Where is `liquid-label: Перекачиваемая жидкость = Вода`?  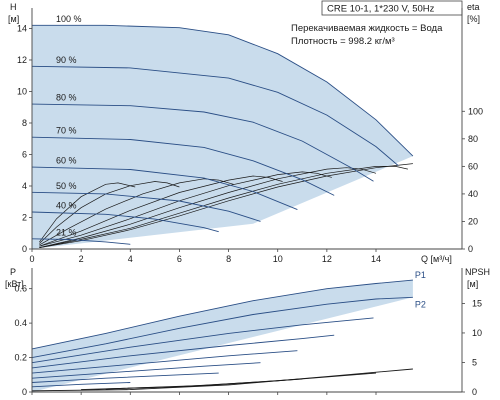 liquid-label: Перекачиваемая жидкость = Вода is located at coordinates (367, 28).